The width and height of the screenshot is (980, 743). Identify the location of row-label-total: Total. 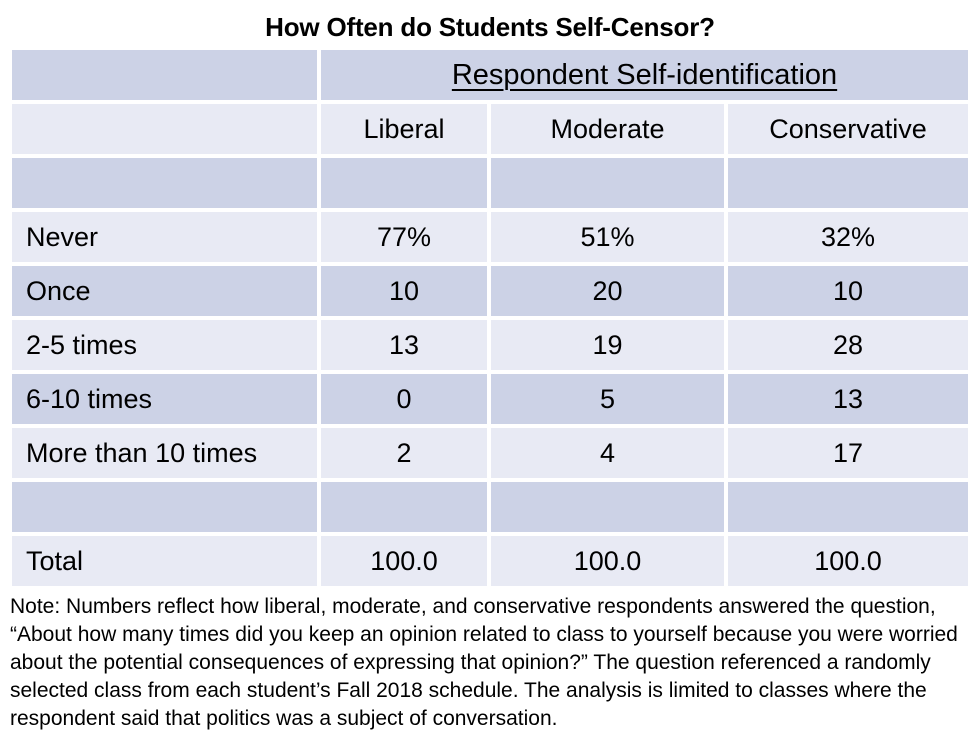
(164, 561).